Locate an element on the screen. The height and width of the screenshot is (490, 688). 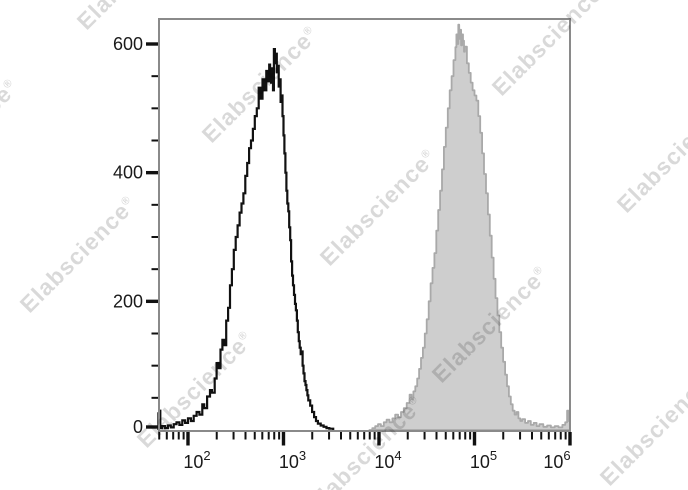
y-tick-label: 600 is located at coordinates (128, 44).